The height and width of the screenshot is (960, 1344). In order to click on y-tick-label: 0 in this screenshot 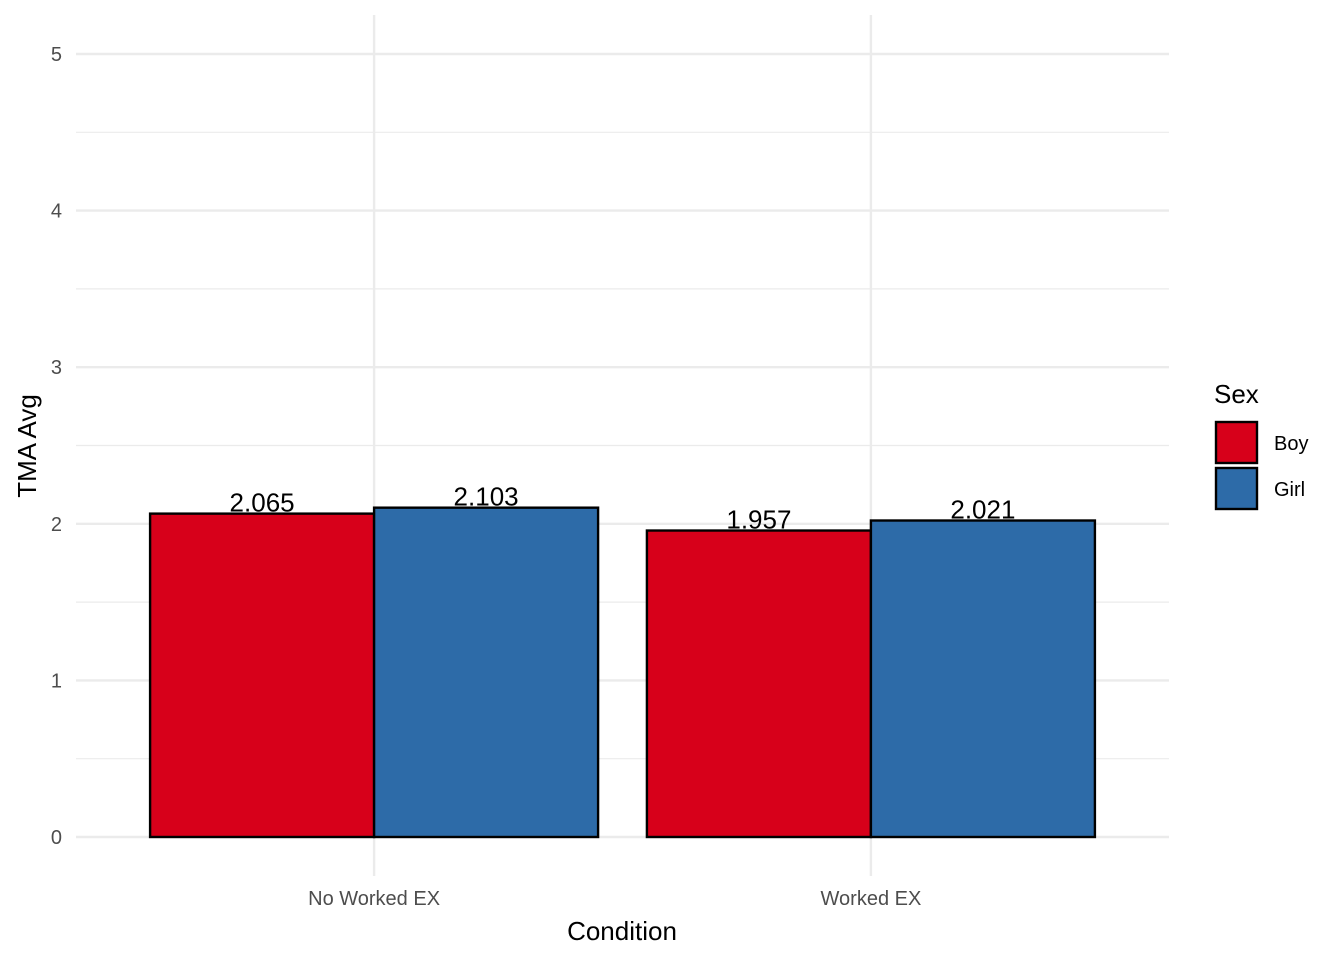, I will do `click(56, 838)`.